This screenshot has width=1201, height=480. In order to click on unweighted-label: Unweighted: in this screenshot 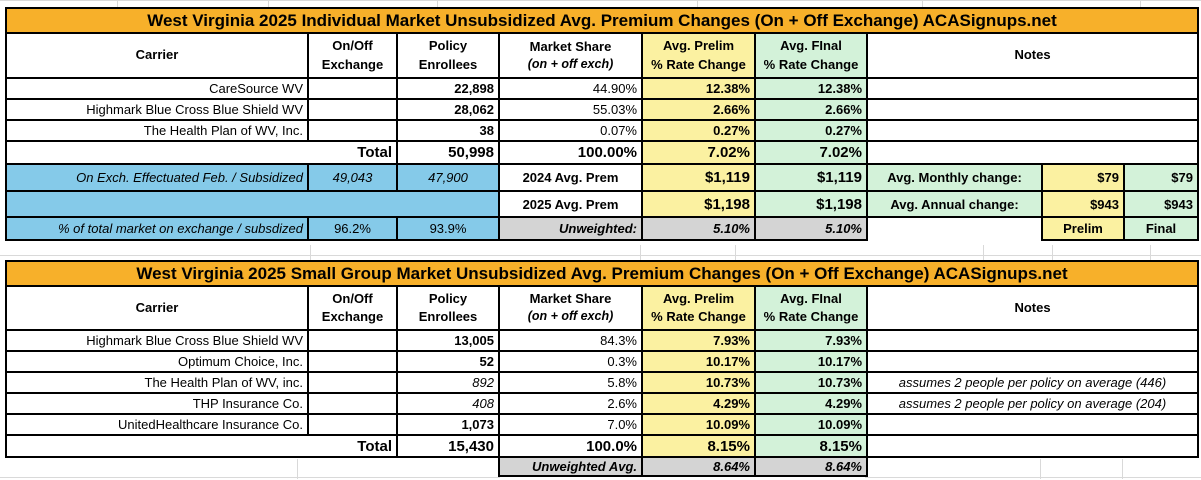, I will do `click(570, 228)`.